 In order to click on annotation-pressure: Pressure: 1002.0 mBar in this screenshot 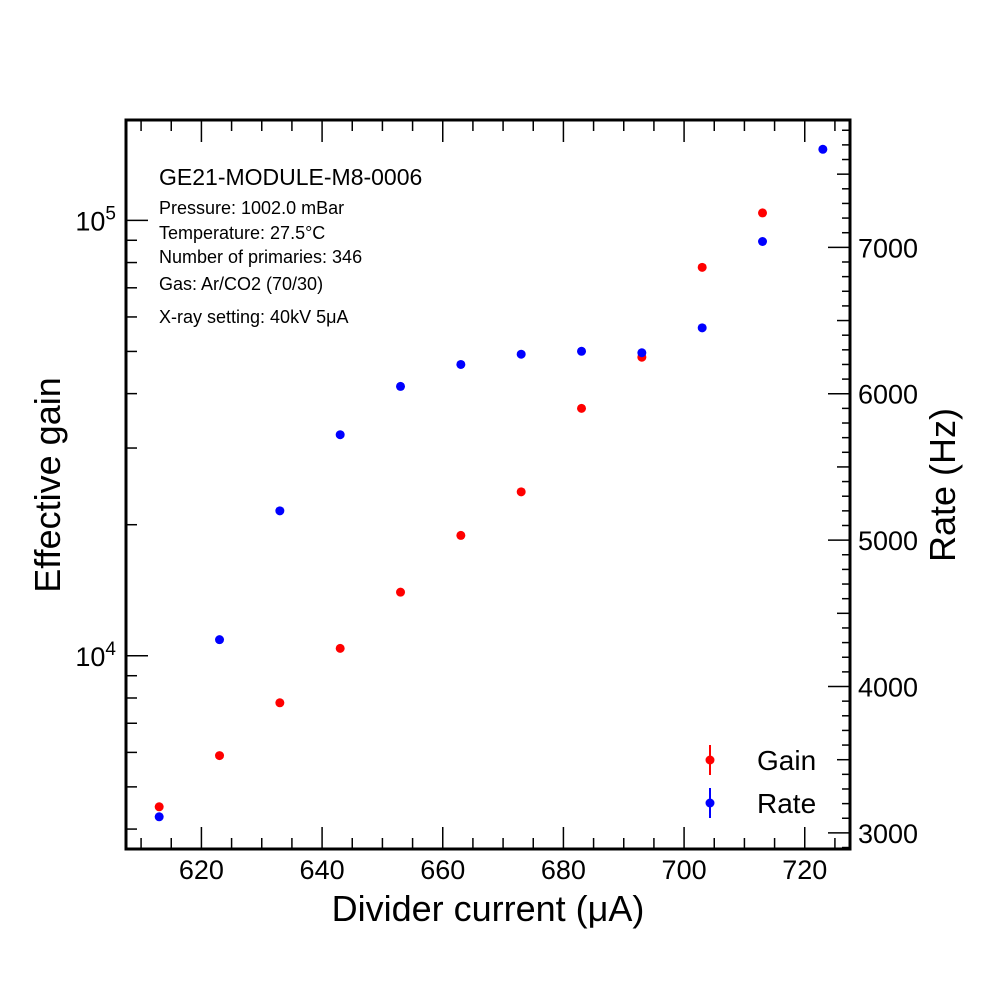, I will do `click(251, 208)`.